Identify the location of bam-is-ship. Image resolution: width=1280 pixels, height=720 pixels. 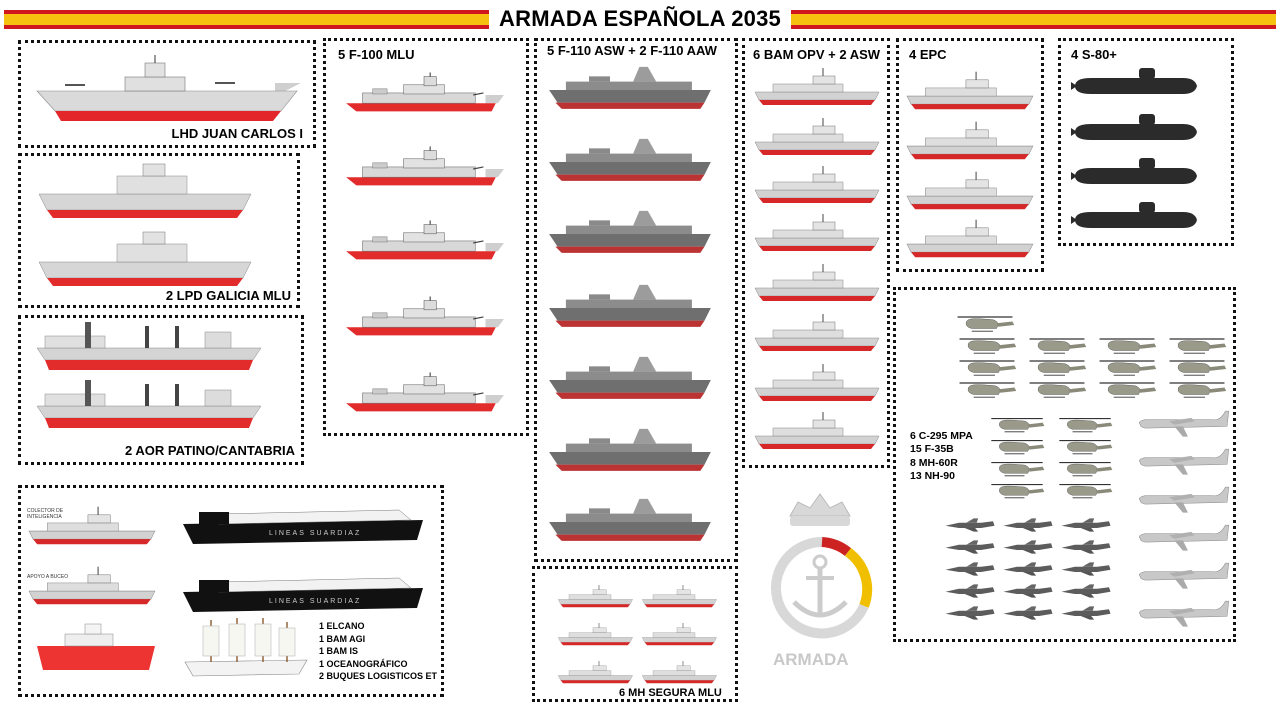
(92, 585).